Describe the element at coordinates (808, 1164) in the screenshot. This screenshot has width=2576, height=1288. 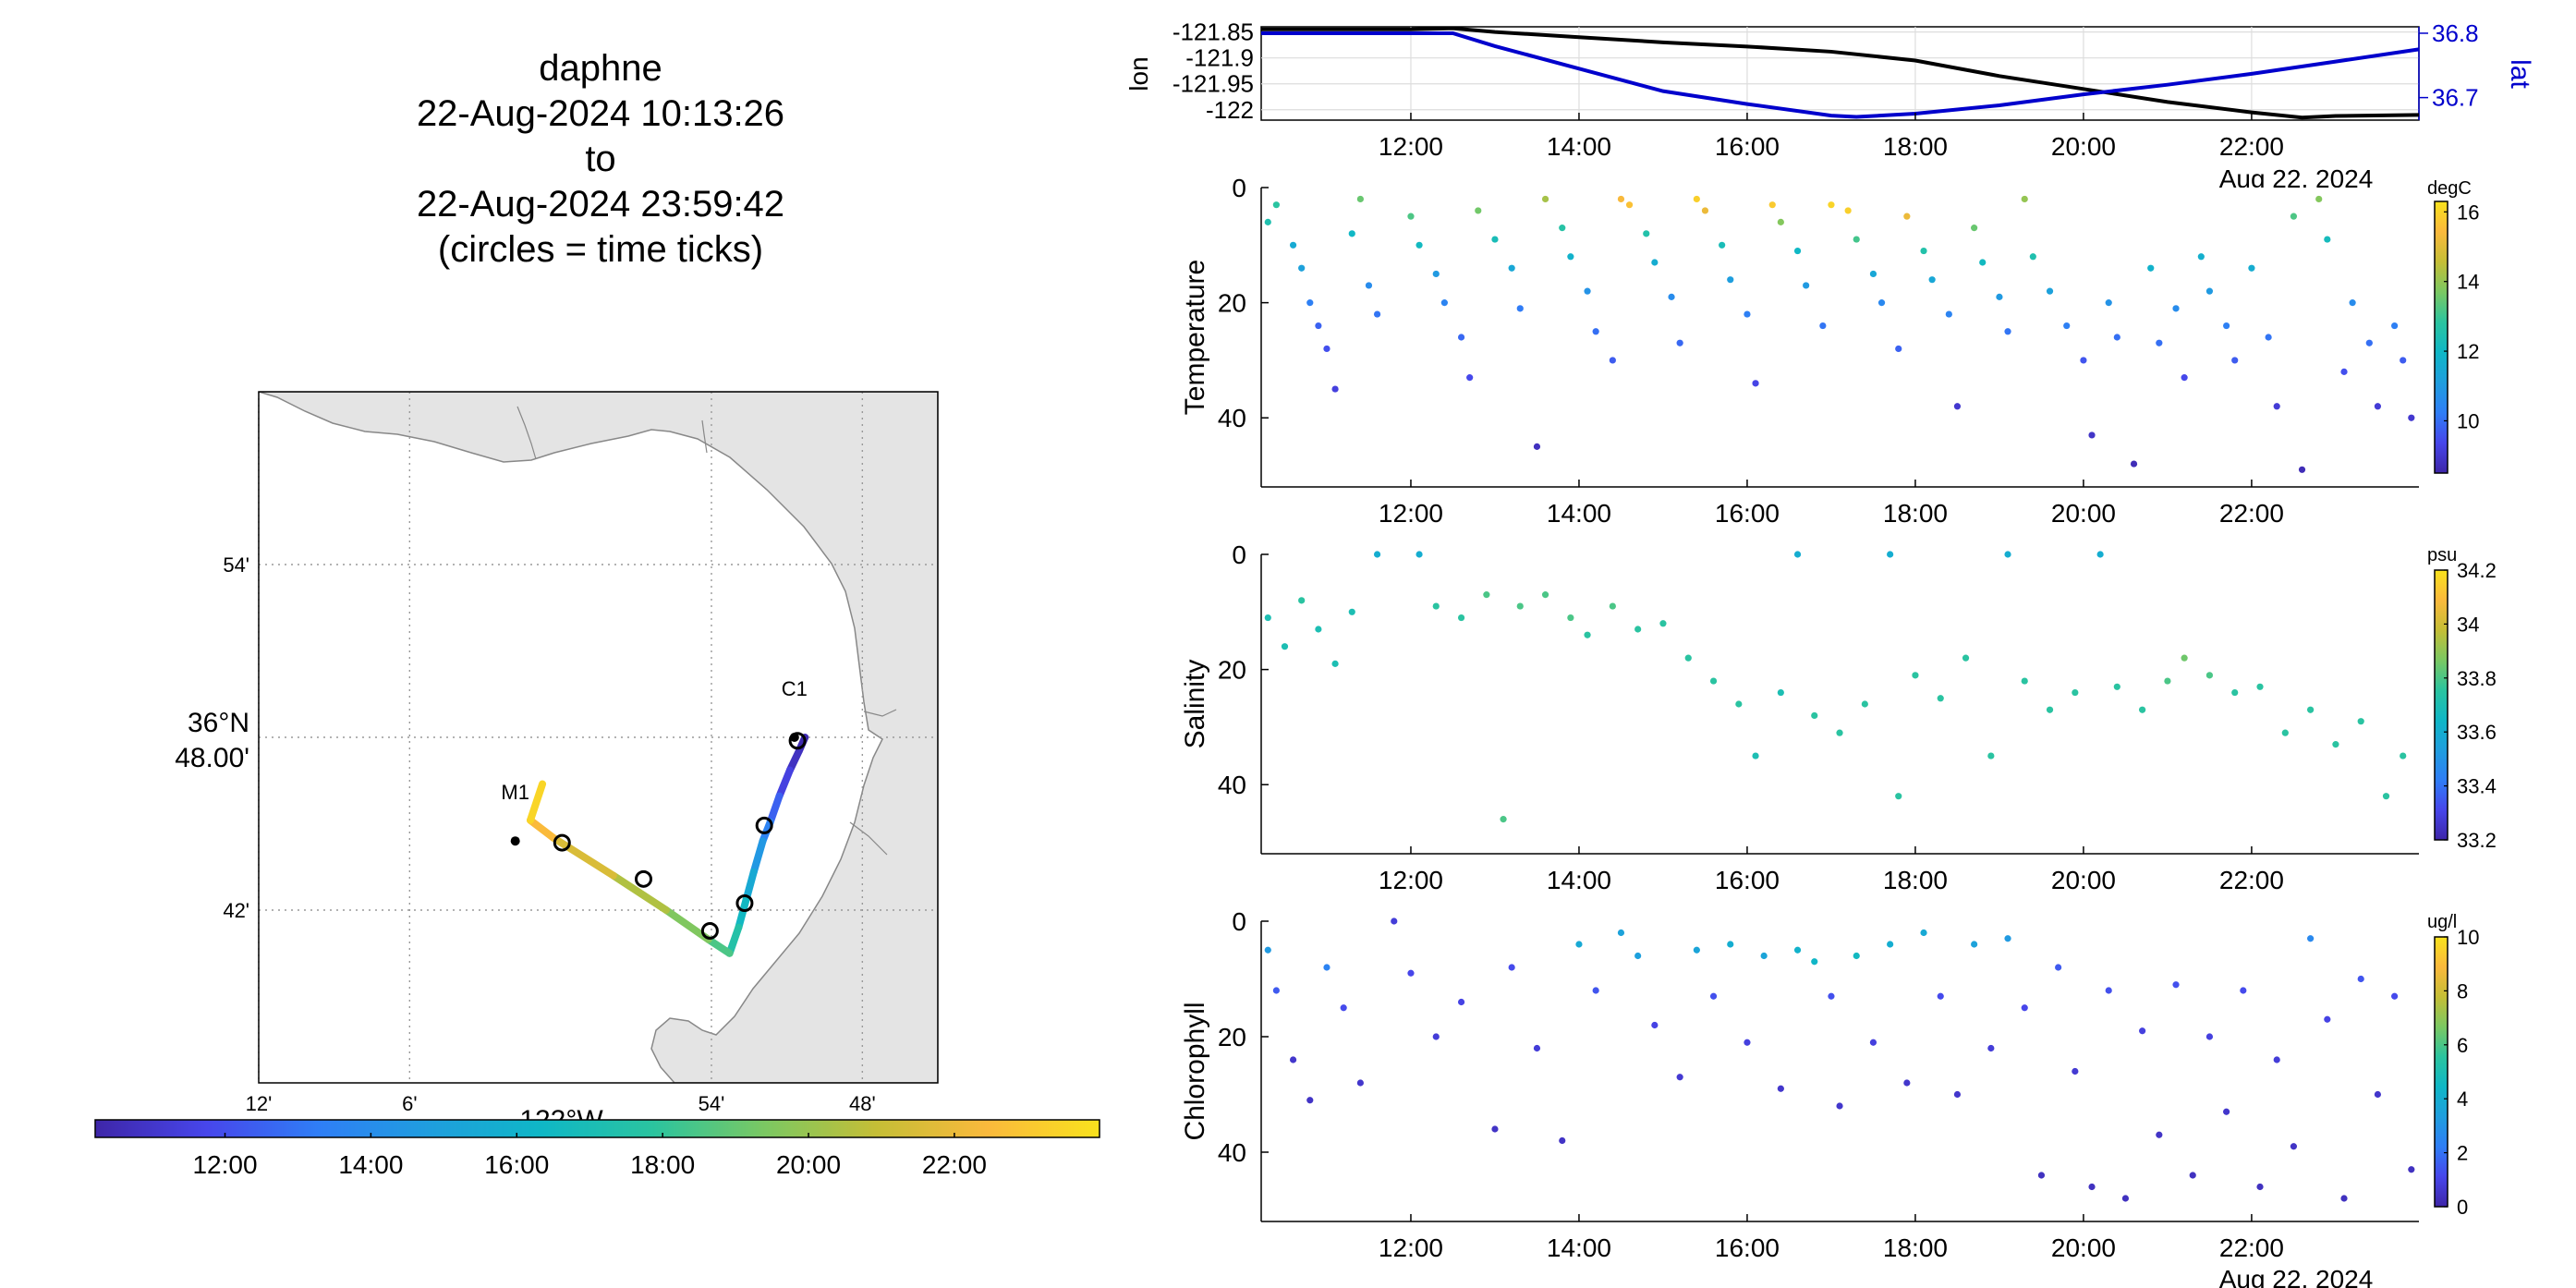
I see `colorbar-tick-label: 20:00` at that location.